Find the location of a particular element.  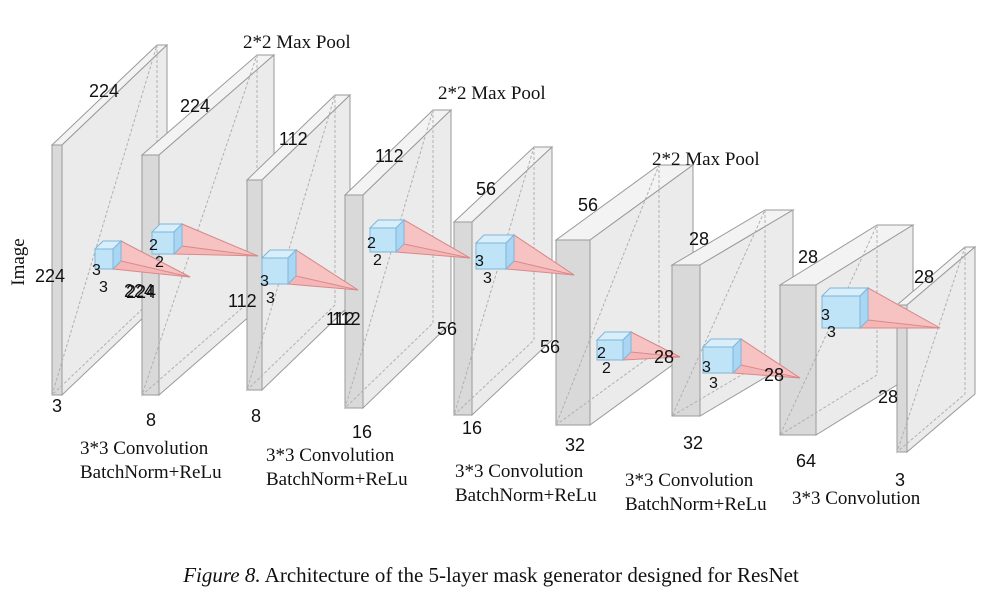

caption-prefix: Figure 8. is located at coordinates (221, 575).